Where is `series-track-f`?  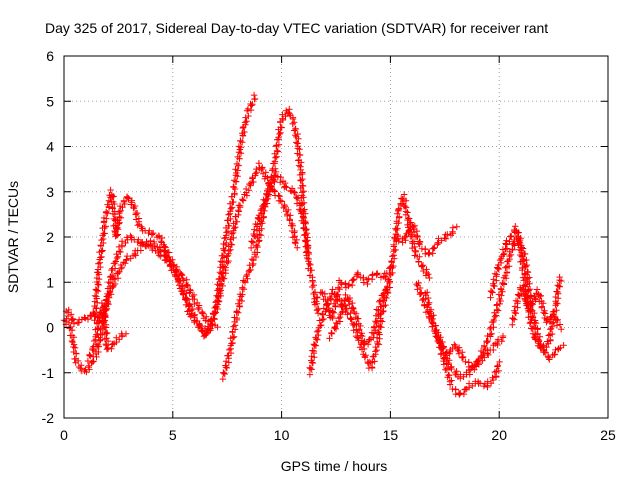
series-track-f is located at coordinates (284, 242).